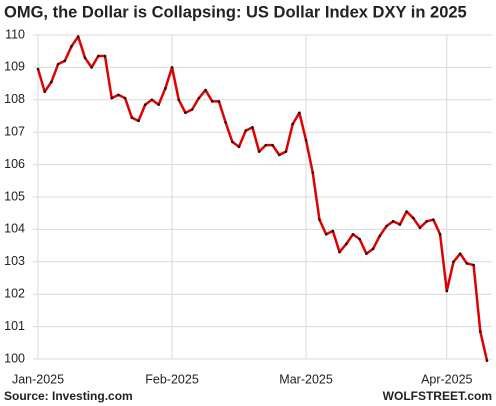 This screenshot has height=406, width=496. Describe the element at coordinates (14, 196) in the screenshot. I see `y-tick-label: 105` at that location.